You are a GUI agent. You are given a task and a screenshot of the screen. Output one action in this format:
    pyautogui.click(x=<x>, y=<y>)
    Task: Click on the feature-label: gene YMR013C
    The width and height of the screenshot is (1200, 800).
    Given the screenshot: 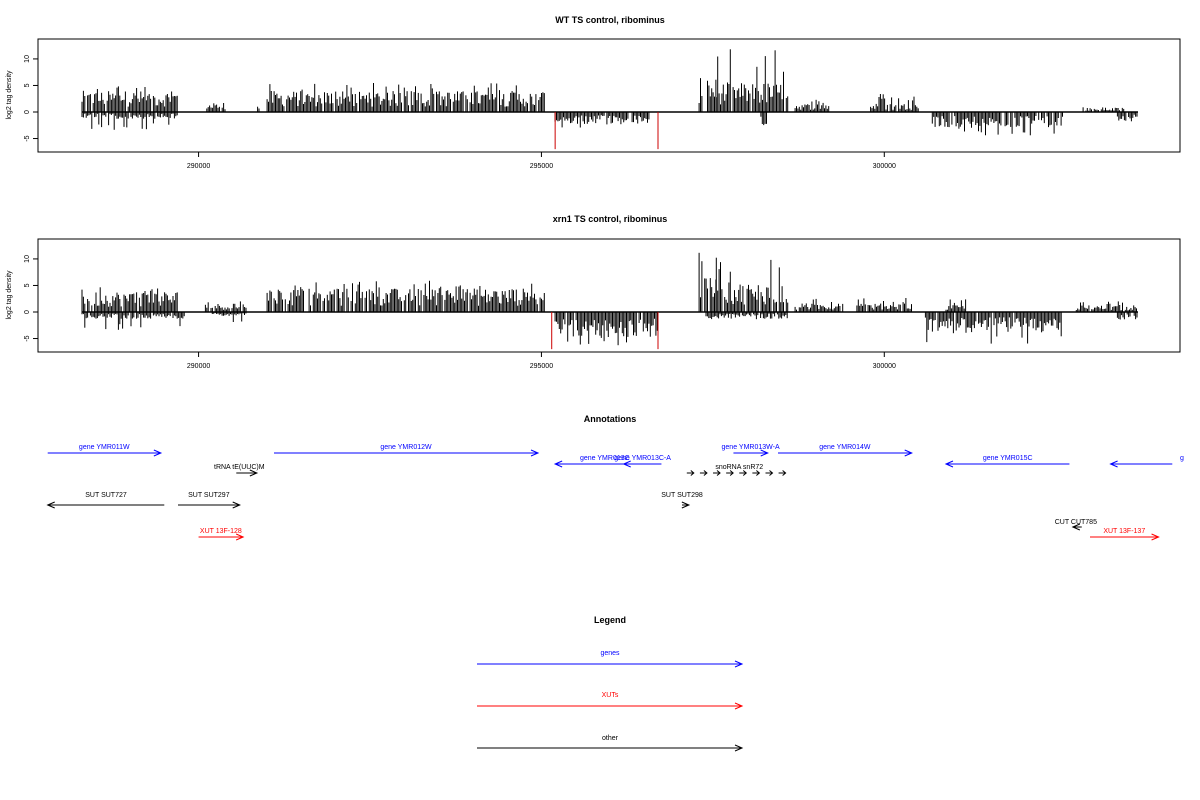 What is the action you would take?
    pyautogui.click(x=605, y=458)
    